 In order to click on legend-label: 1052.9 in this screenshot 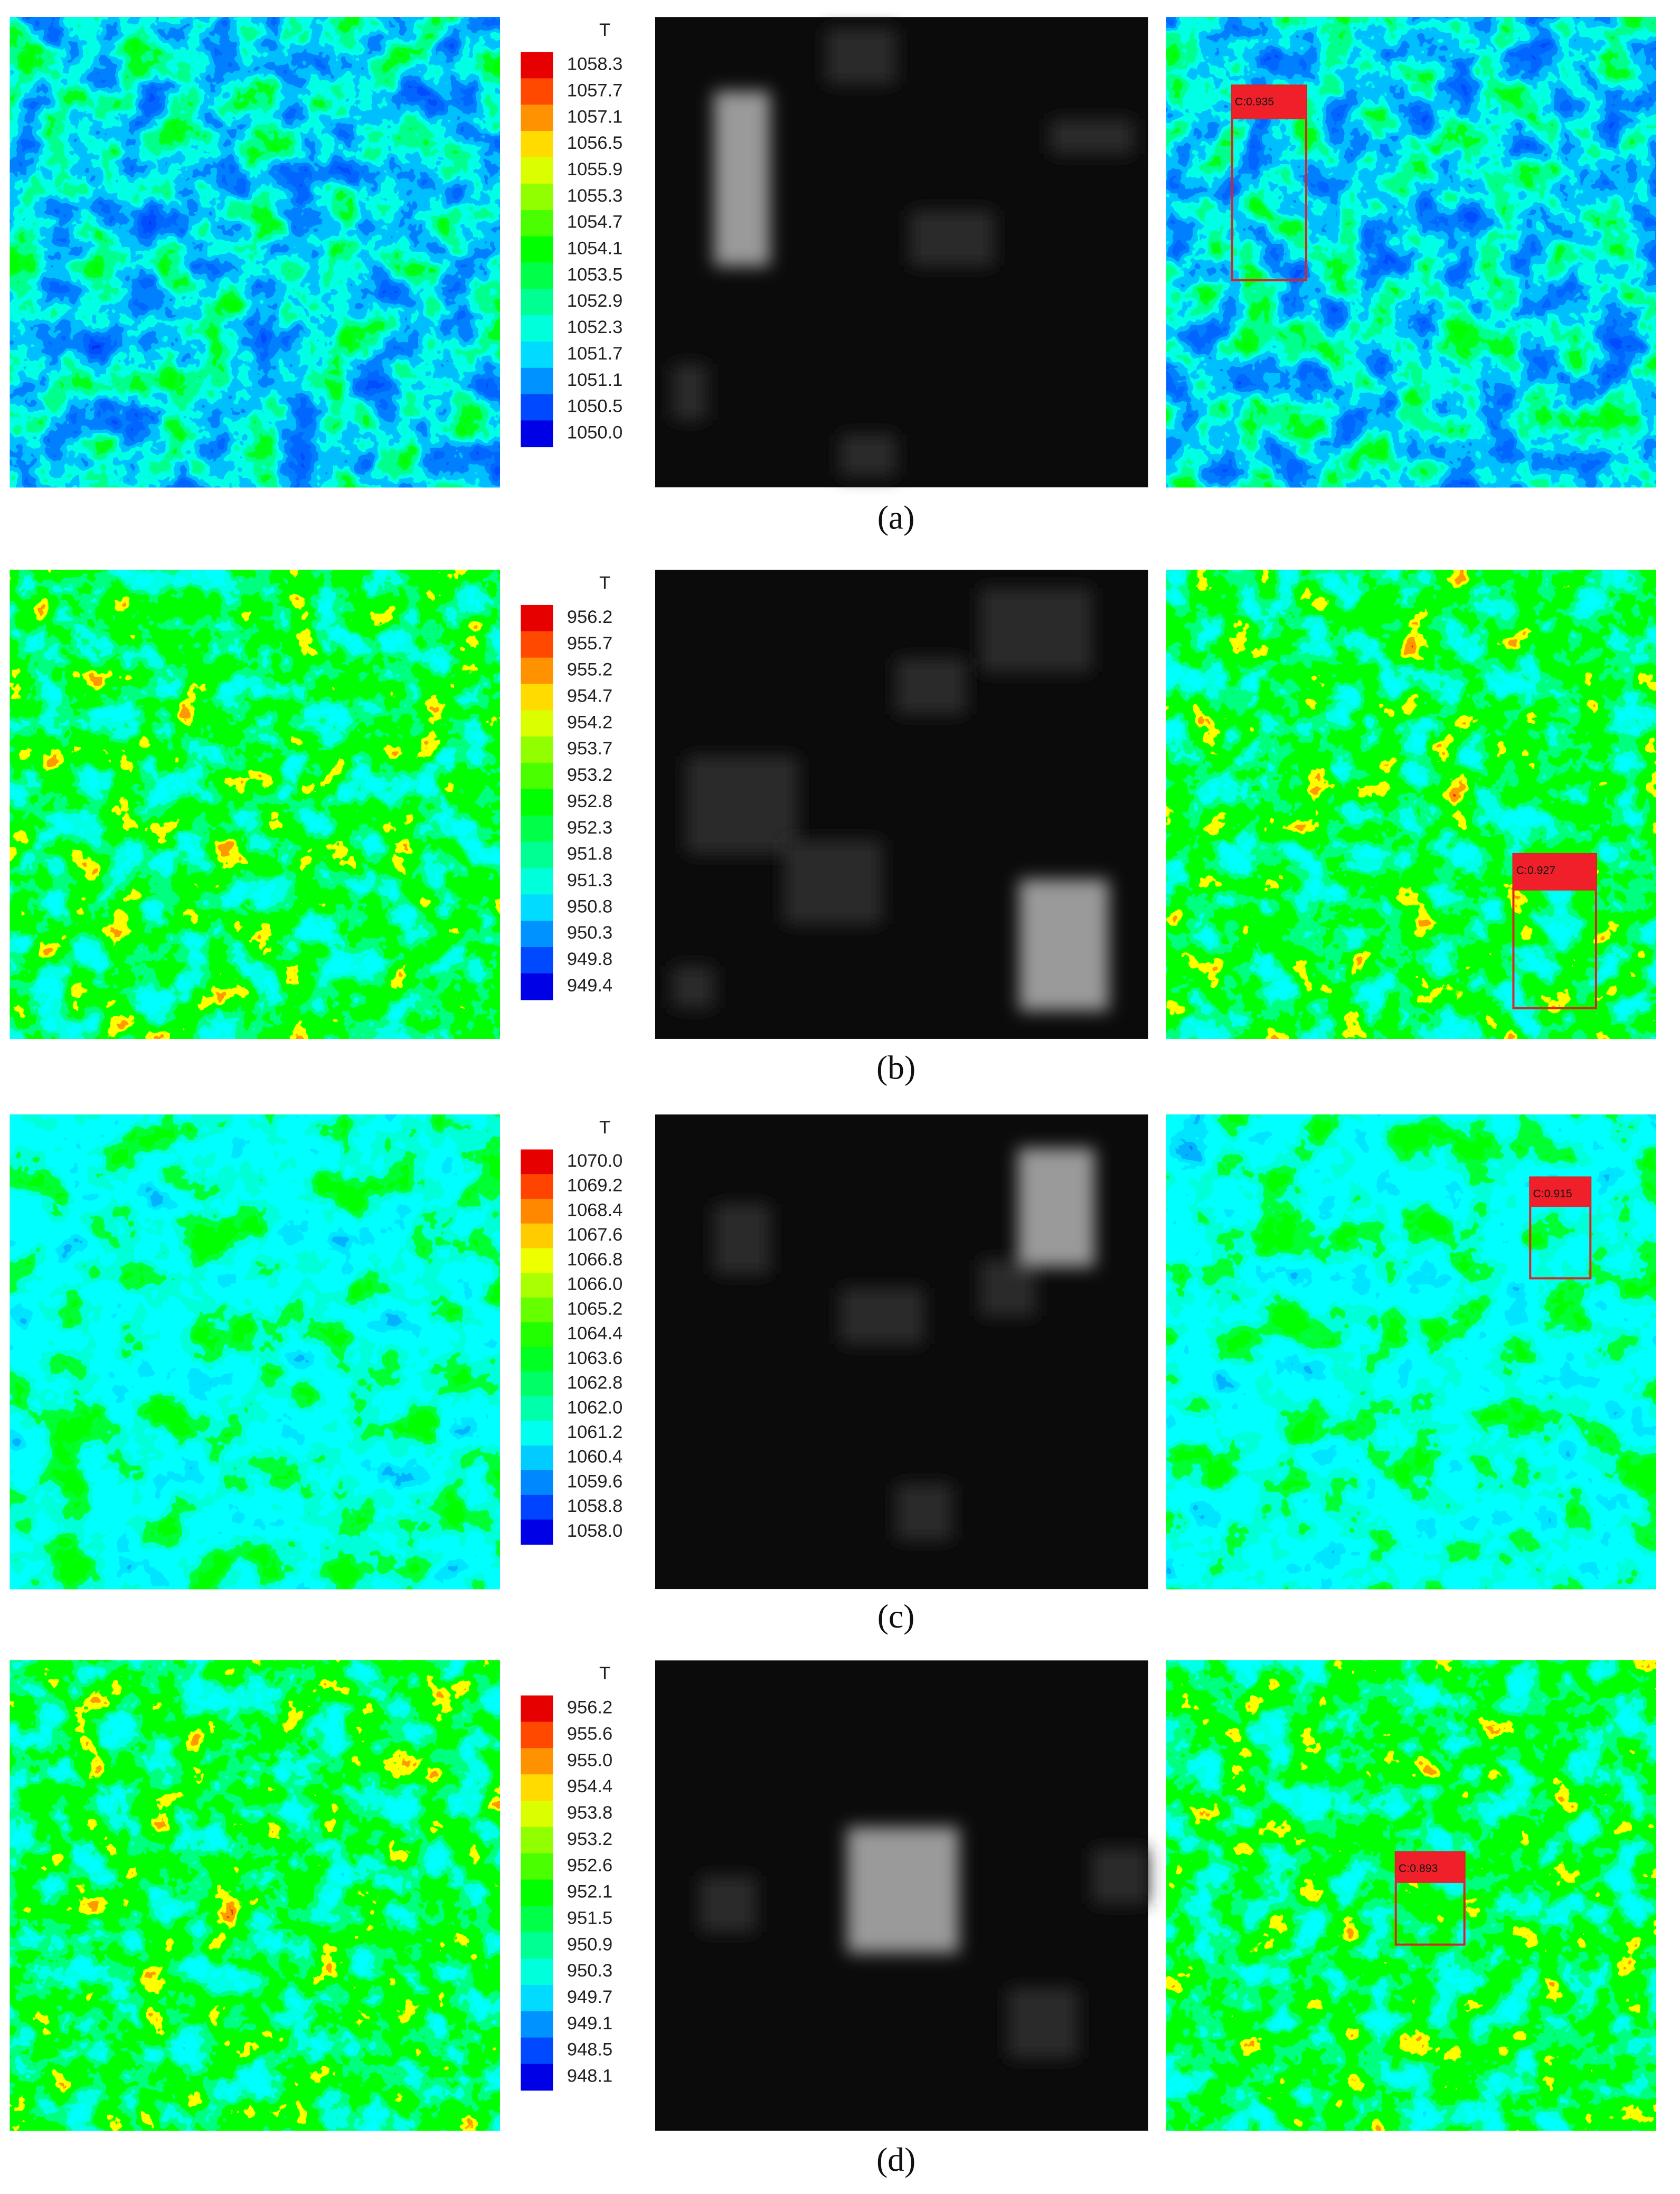, I will do `click(594, 301)`.